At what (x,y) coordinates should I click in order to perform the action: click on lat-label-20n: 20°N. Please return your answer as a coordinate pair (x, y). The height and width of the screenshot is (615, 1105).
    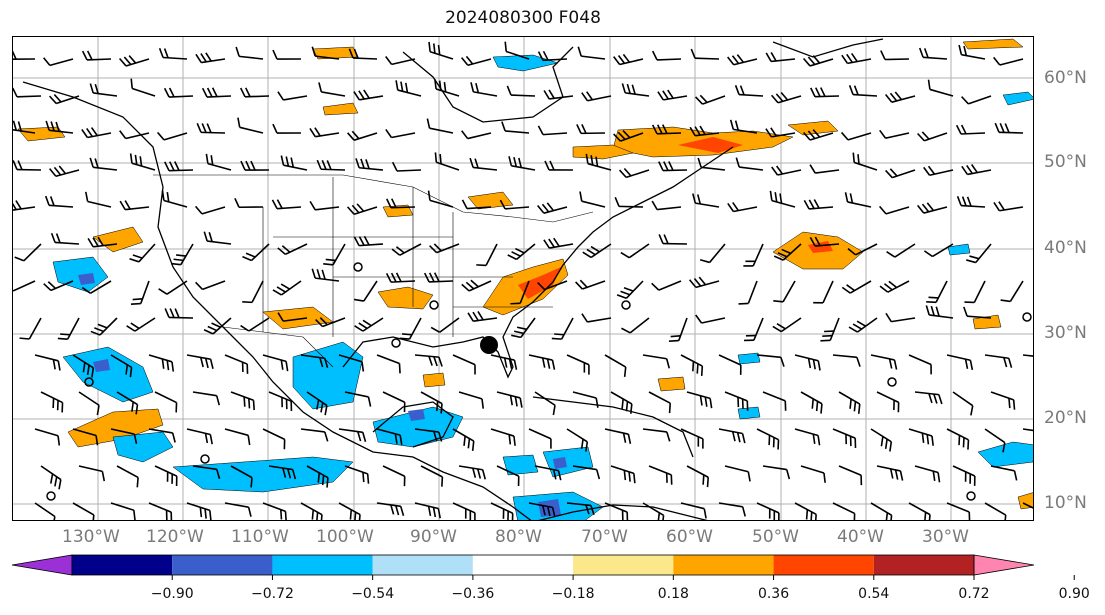
    Looking at the image, I should click on (1065, 418).